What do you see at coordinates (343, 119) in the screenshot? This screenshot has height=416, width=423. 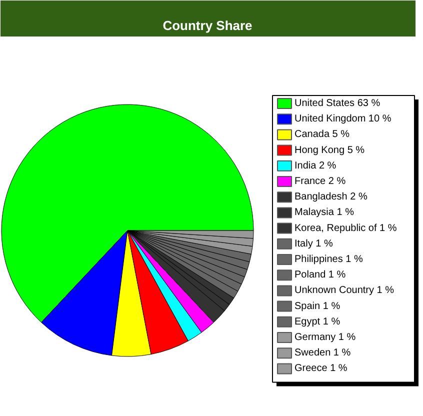 I see `legend-label: United Kingdom 10 %` at bounding box center [343, 119].